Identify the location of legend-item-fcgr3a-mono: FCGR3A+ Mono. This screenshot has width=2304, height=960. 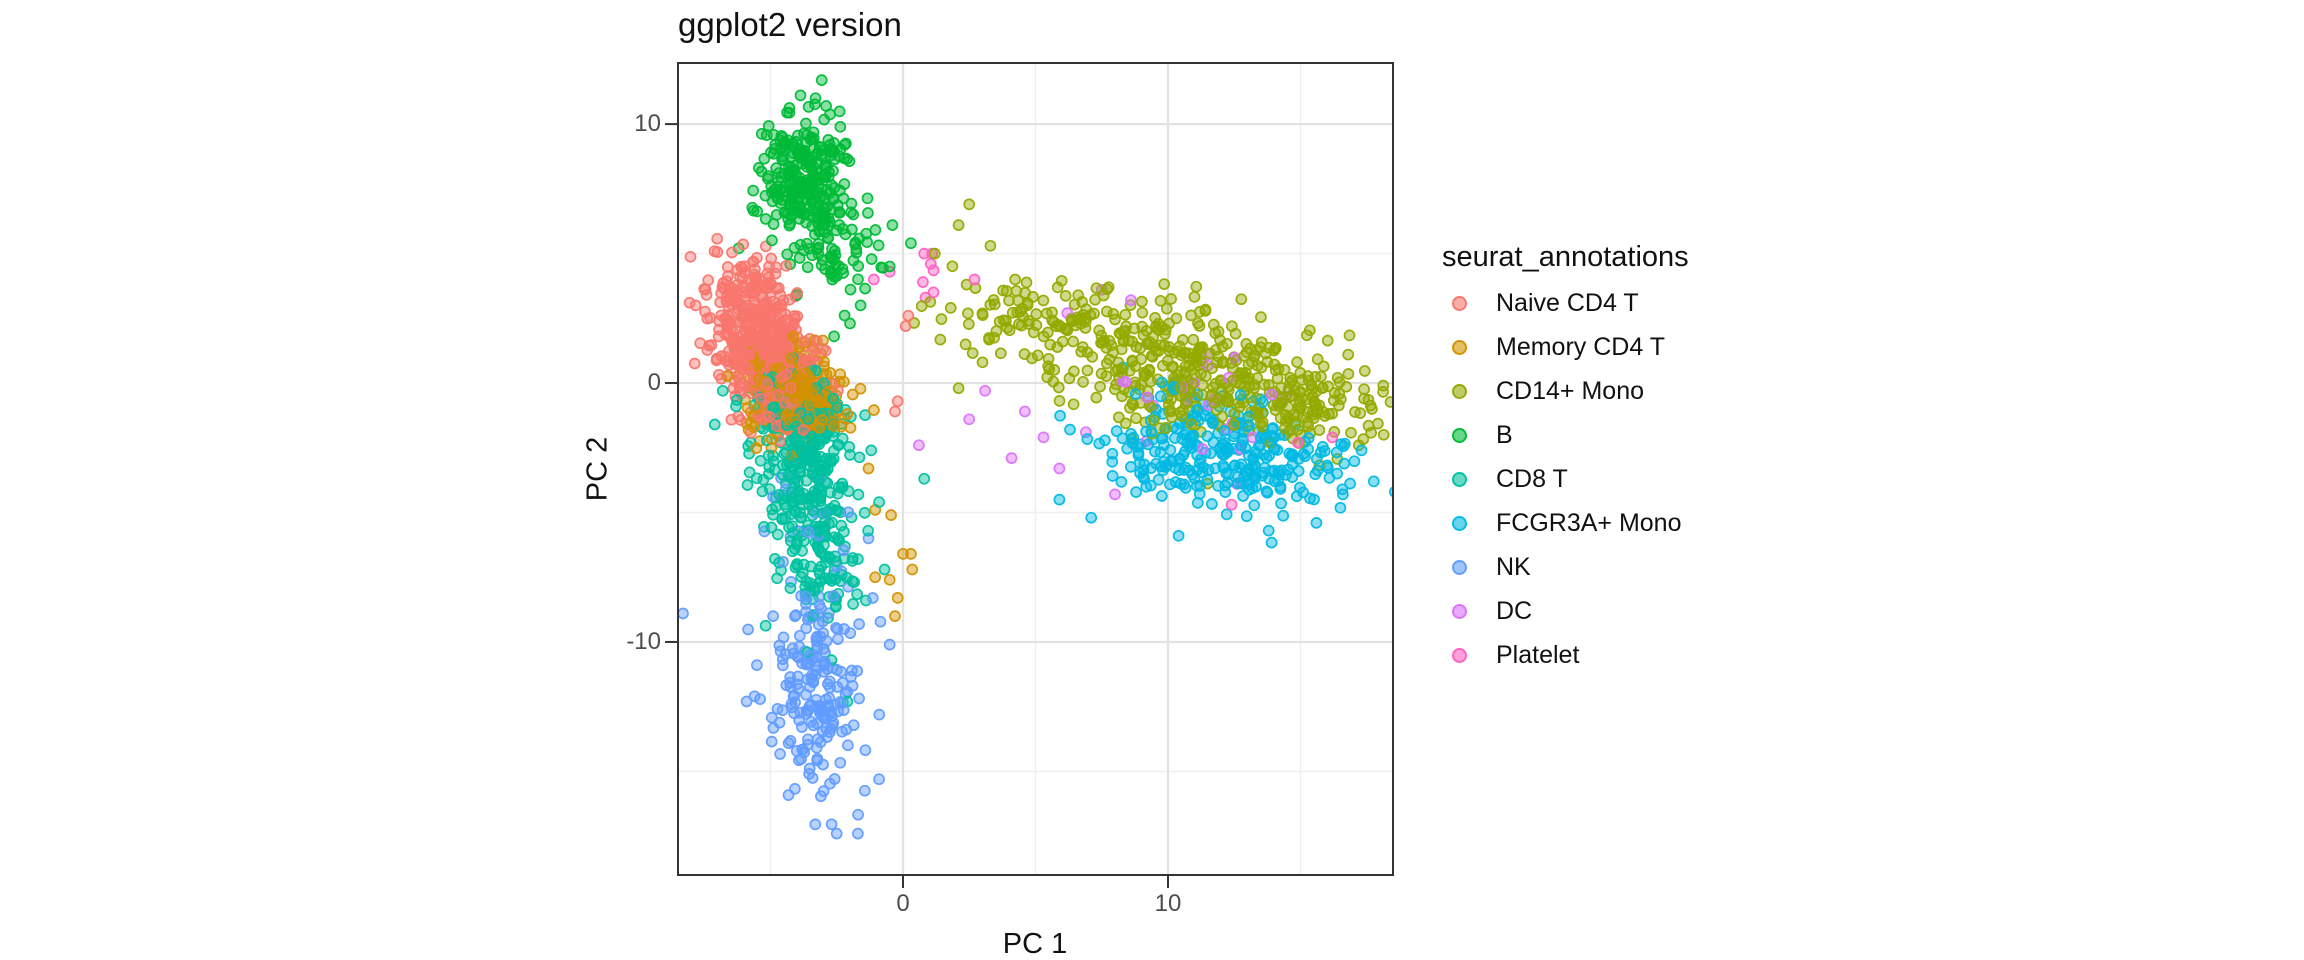
(1565, 523).